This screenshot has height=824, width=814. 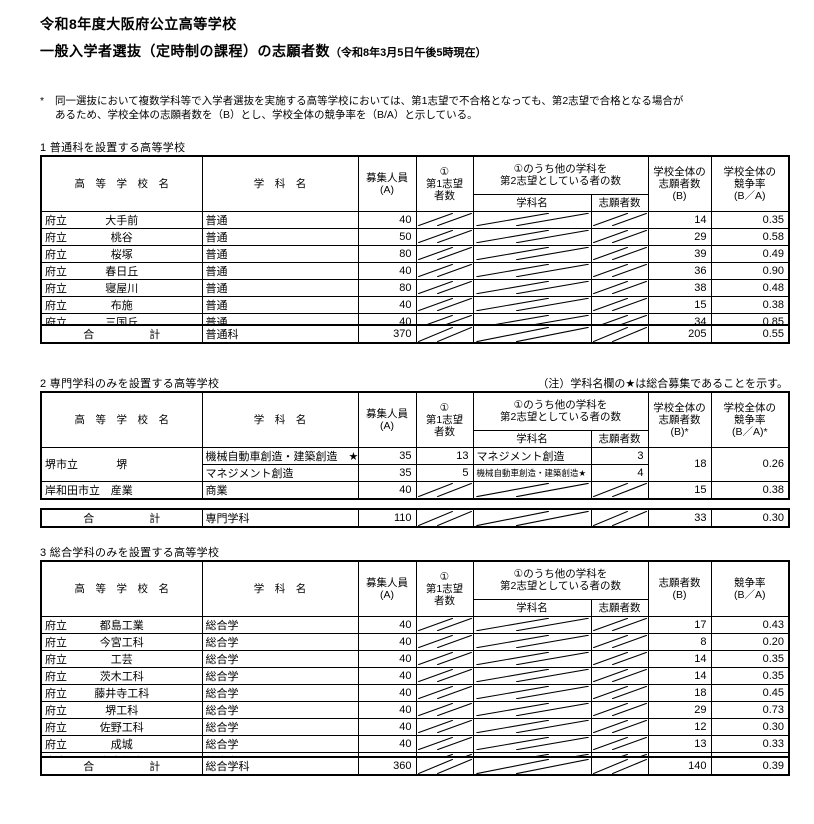 I want to click on document-title-line1: 令和8年度大阪府公立高等学校, so click(x=138, y=24).